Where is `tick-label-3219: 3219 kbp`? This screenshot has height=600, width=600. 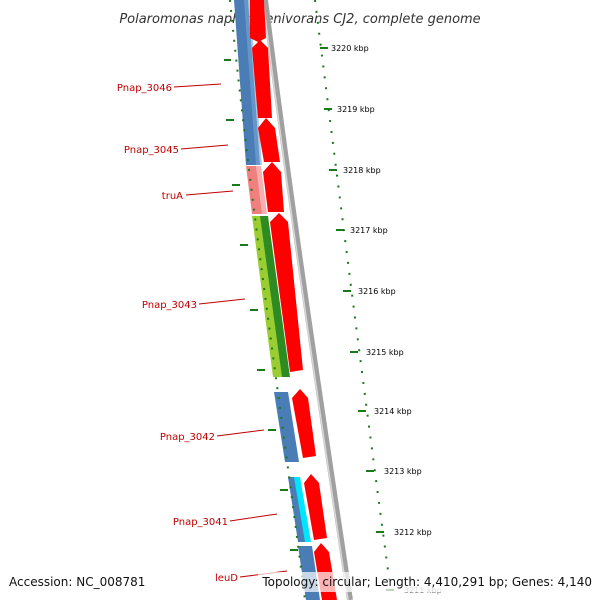 tick-label-3219: 3219 kbp is located at coordinates (356, 109).